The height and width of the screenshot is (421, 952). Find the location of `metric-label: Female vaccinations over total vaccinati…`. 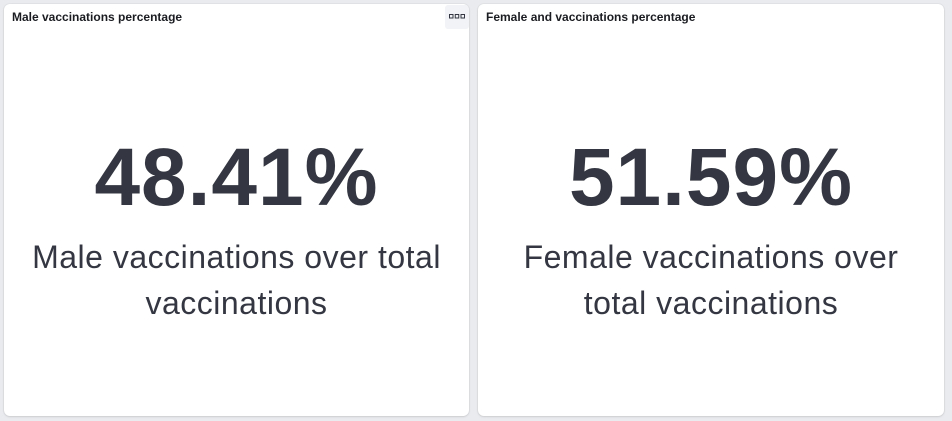

metric-label: Female vaccinations over total vaccinati… is located at coordinates (711, 280).